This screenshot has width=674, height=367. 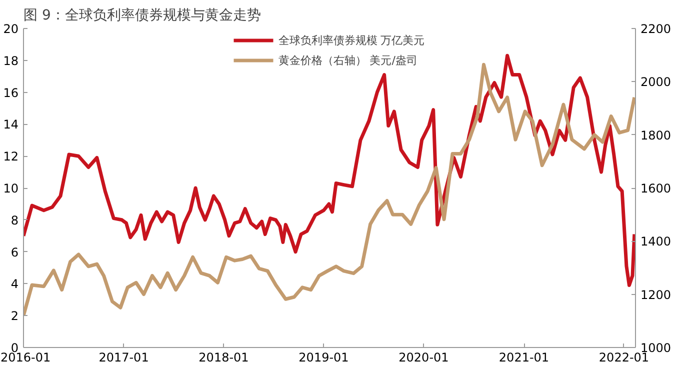 What do you see at coordinates (11, 61) in the screenshot?
I see `y-tick-label: 18` at bounding box center [11, 61].